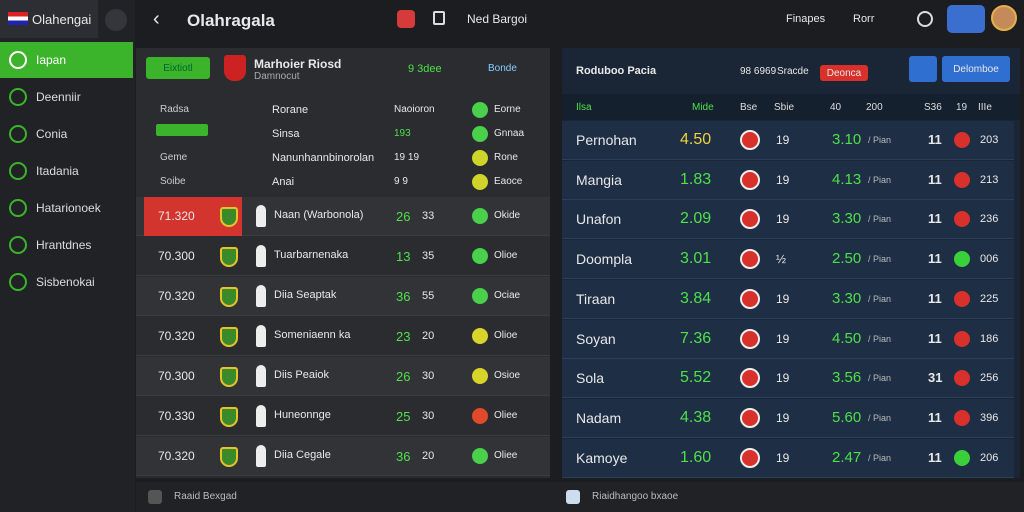 Image resolution: width=1024 pixels, height=512 pixels. What do you see at coordinates (966, 19) in the screenshot?
I see `action-button` at bounding box center [966, 19].